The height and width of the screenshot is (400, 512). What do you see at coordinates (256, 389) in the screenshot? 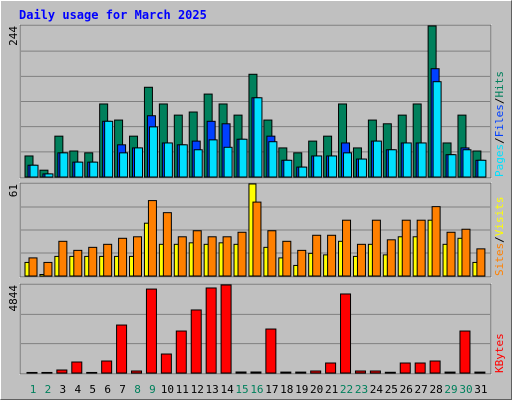
I see `x-tick-label: 16` at bounding box center [256, 389].